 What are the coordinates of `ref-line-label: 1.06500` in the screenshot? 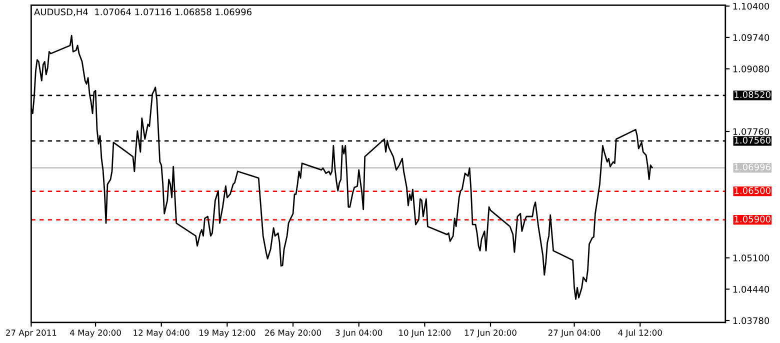 It's located at (752, 190).